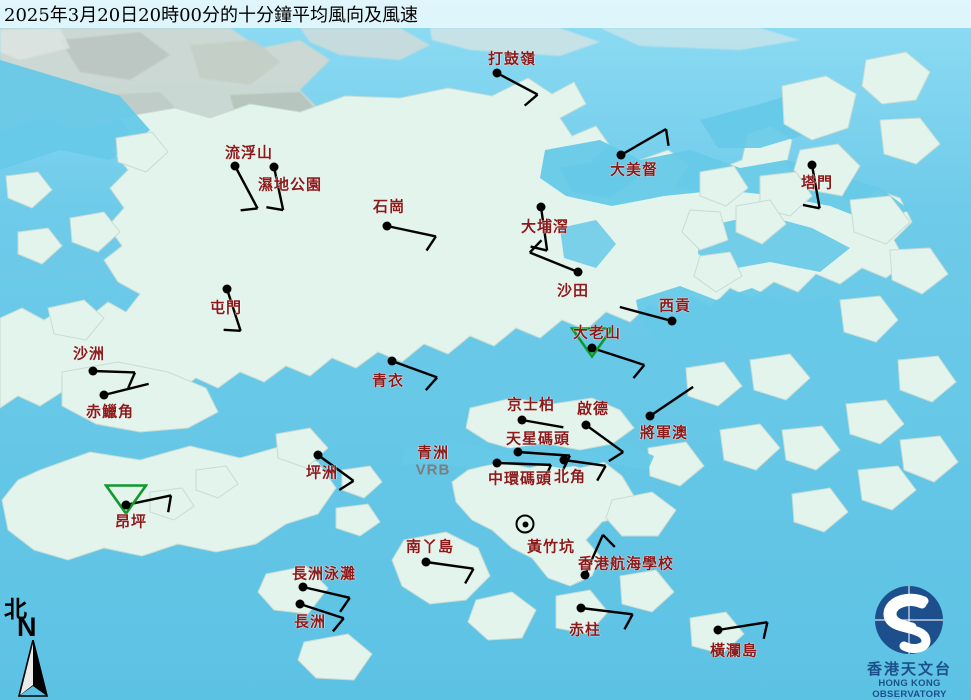  I want to click on station-label: 坪洲, so click(322, 472).